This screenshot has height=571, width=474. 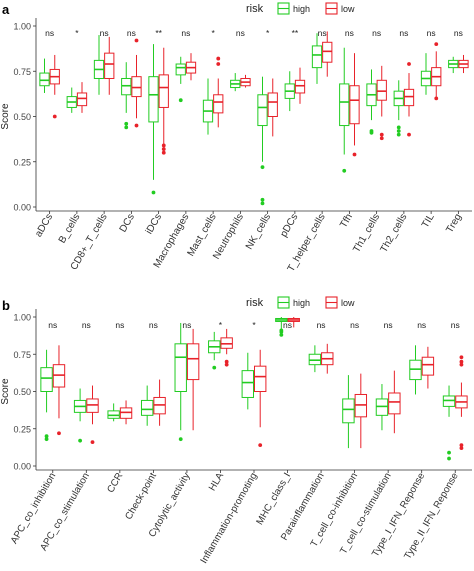 I want to click on box-low-B_cells, so click(x=82, y=97).